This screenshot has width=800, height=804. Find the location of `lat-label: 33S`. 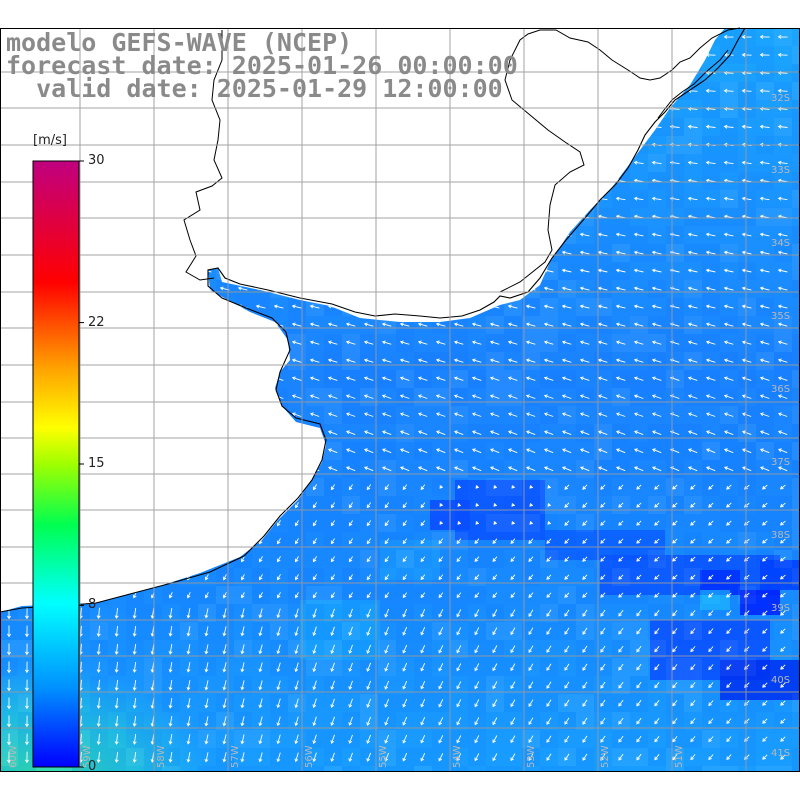

lat-label: 33S is located at coordinates (780, 170).